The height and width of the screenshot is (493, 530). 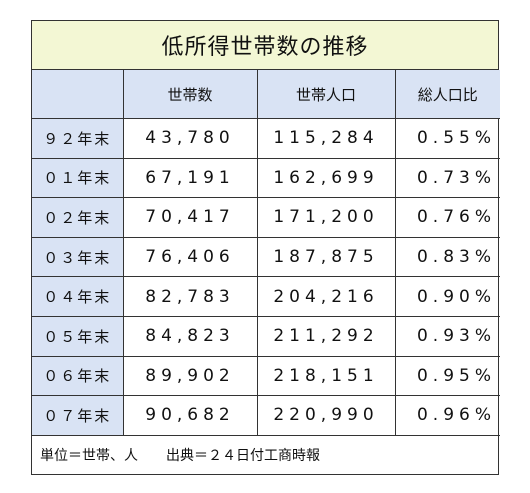 What do you see at coordinates (190, 376) in the screenshot?
I see `households-cell: 89,902` at bounding box center [190, 376].